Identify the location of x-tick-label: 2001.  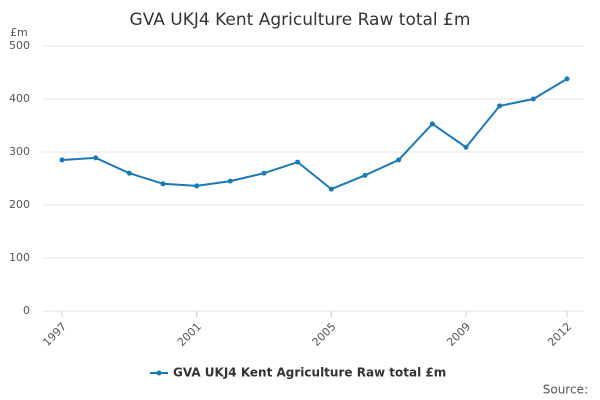
(189, 334).